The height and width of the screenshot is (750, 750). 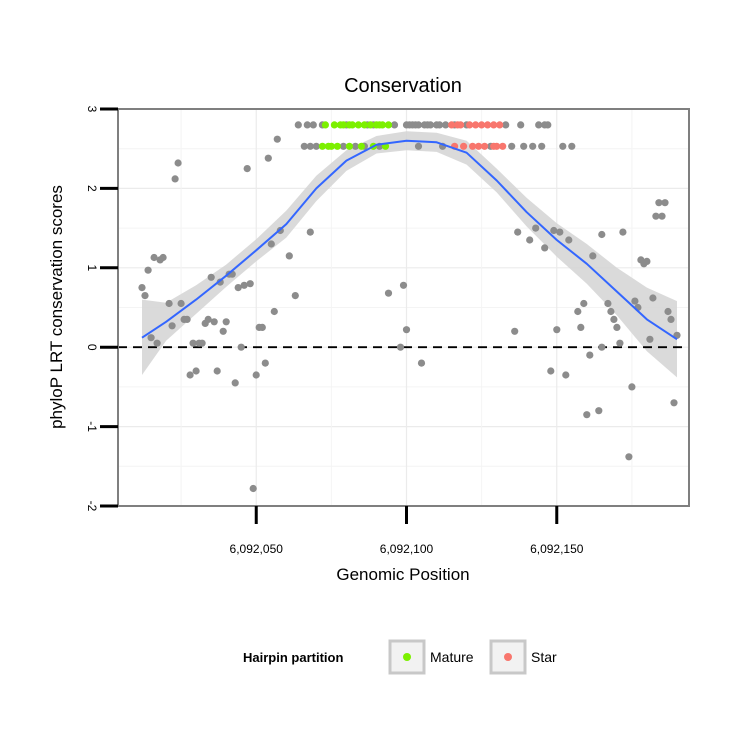 I want to click on legend-dot-star, so click(x=508, y=657).